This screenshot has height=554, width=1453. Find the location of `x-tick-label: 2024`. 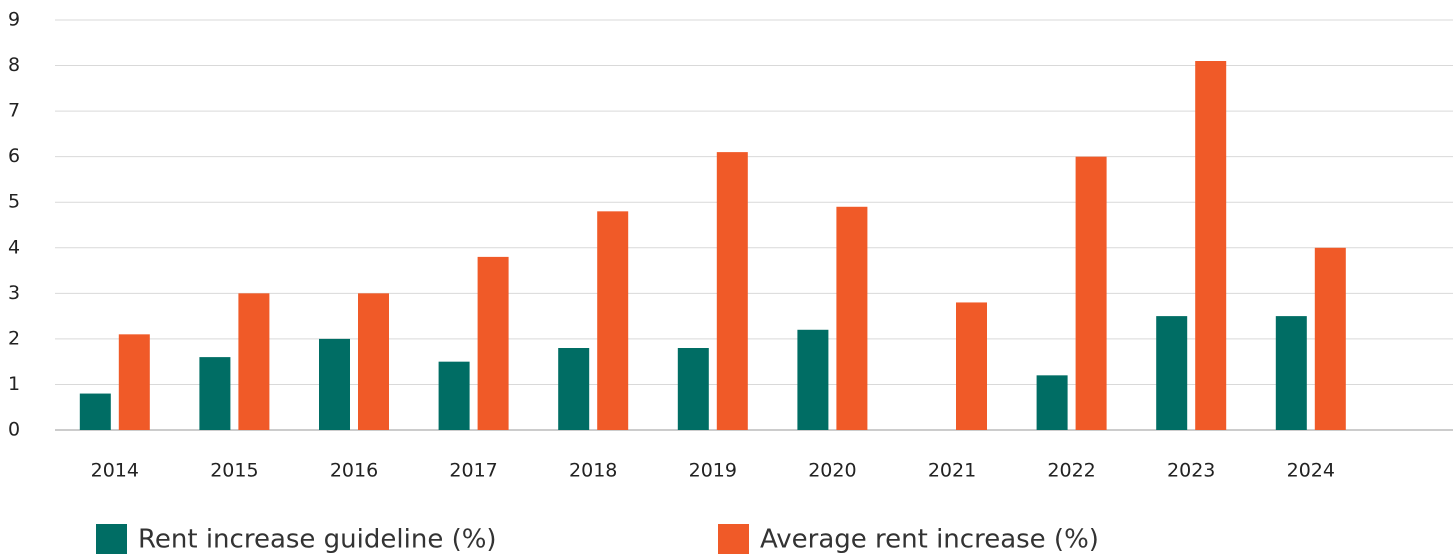

x-tick-label: 2024 is located at coordinates (1311, 471).